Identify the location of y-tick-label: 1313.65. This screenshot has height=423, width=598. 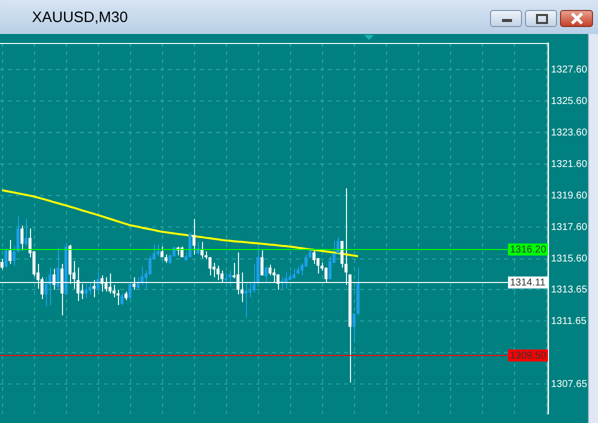
(569, 290).